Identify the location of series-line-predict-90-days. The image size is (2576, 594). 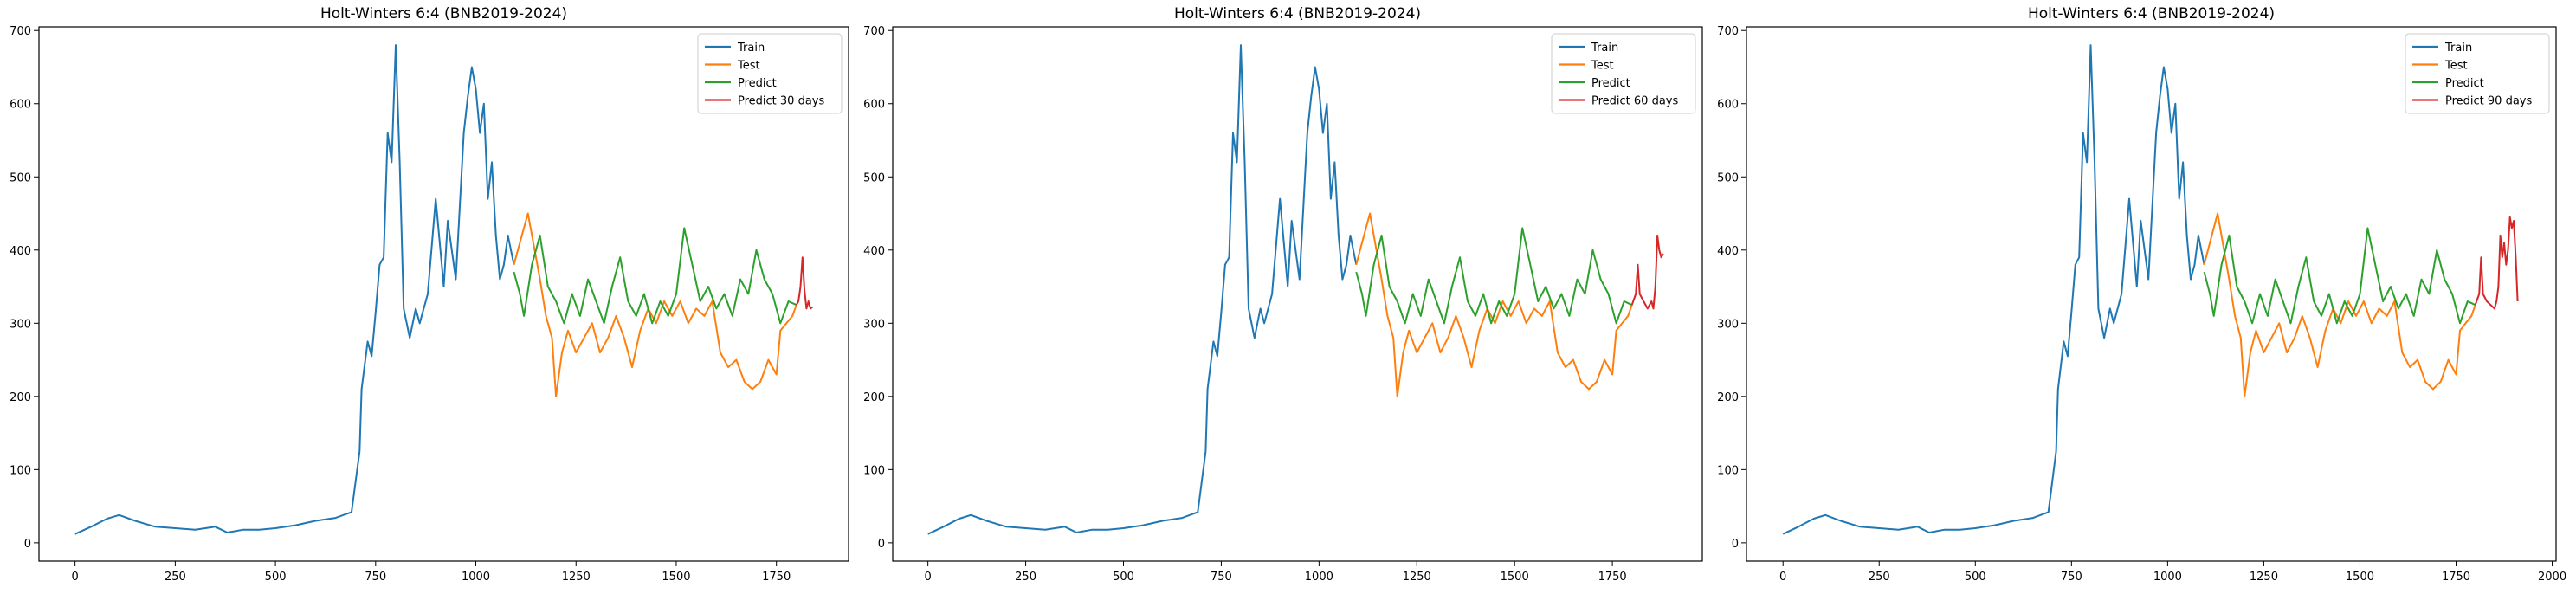
(2496, 263).